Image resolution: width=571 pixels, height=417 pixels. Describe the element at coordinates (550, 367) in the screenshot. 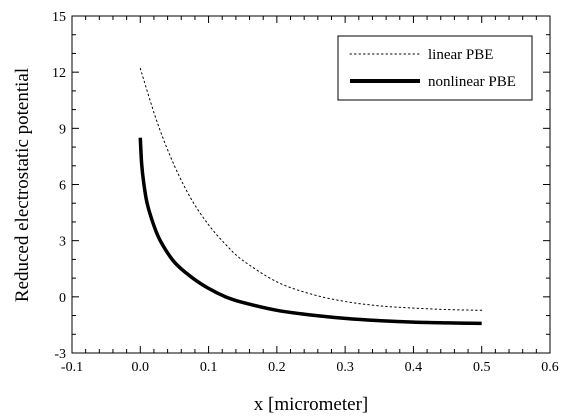

I see `x-tick-label: 0.6` at that location.